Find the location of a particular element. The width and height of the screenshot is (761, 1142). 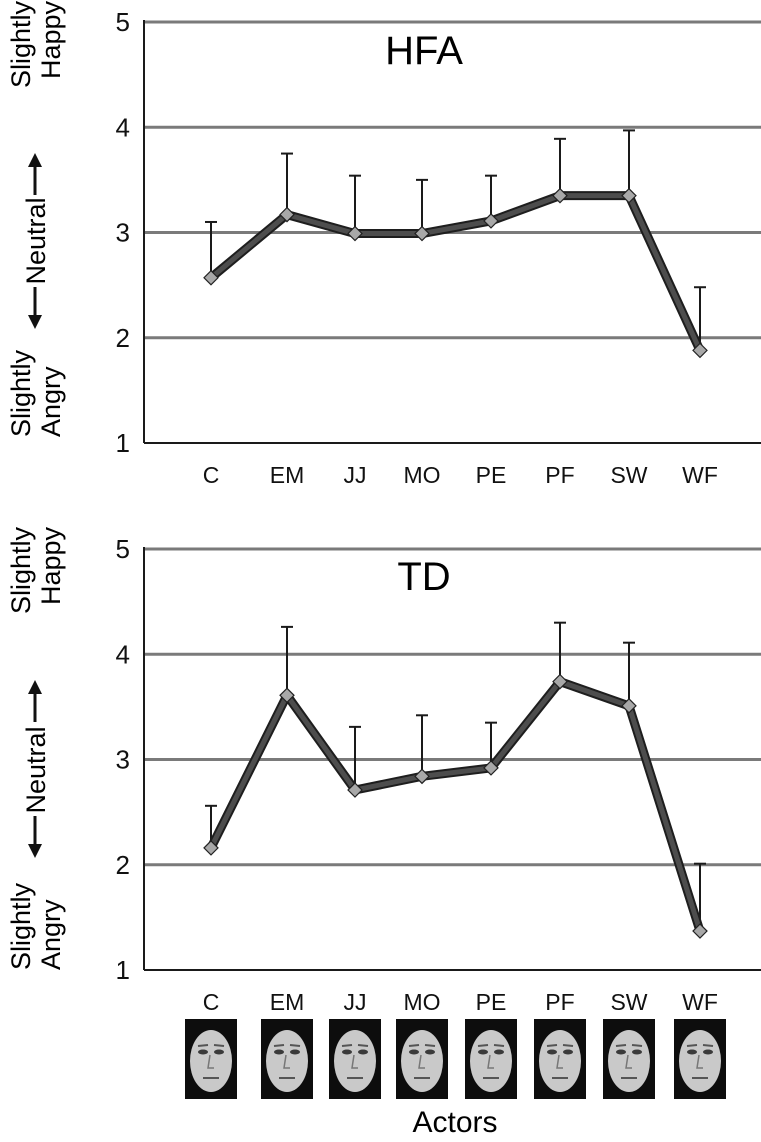

y-axis-label-happy-line2: Happy is located at coordinates (51, 40).